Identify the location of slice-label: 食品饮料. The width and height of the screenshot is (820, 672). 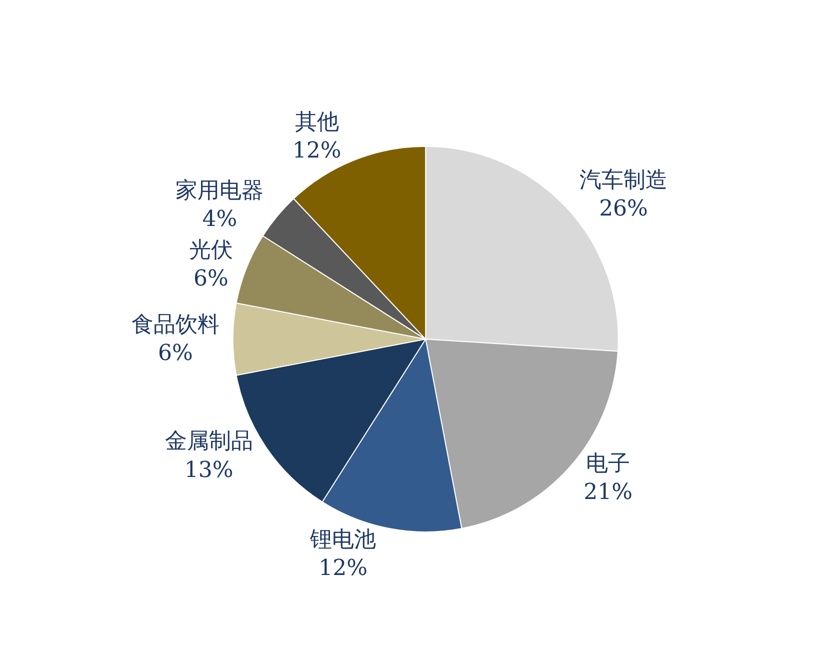
(175, 325).